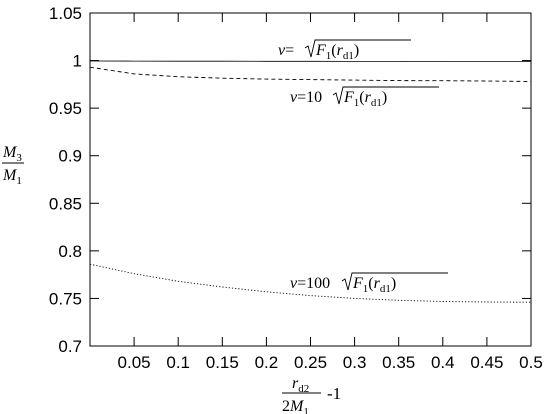 The height and width of the screenshot is (414, 545). What do you see at coordinates (65, 108) in the screenshot?
I see `y-tick-label: 0.95` at bounding box center [65, 108].